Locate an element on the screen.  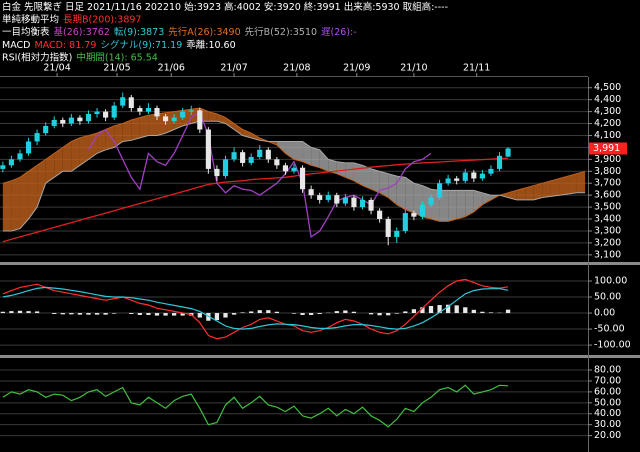
x-tick-label: 21/11 is located at coordinates (476, 68).